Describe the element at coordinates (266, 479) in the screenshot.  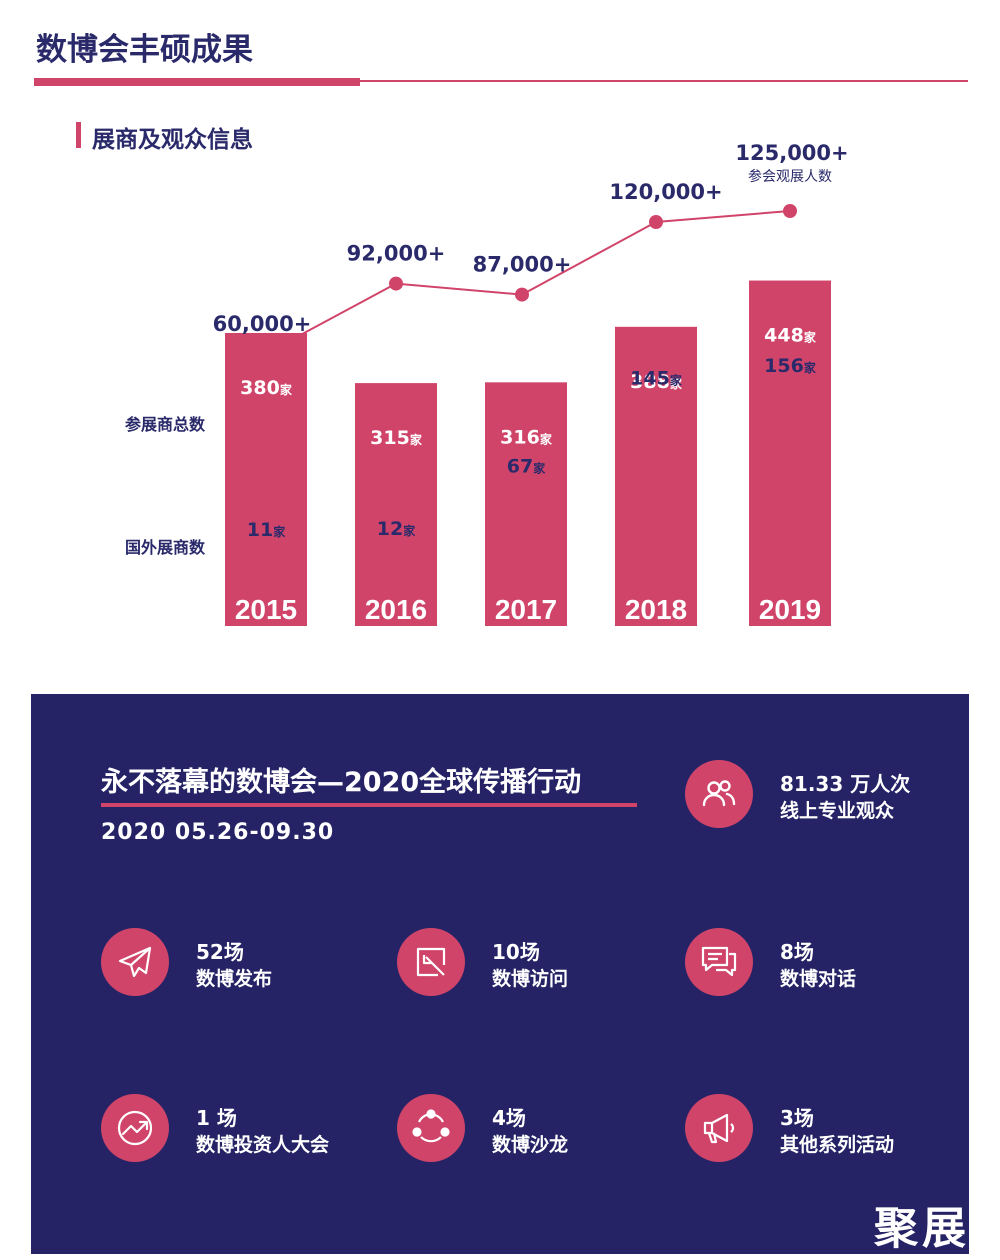
I see `bar-2015` at that location.